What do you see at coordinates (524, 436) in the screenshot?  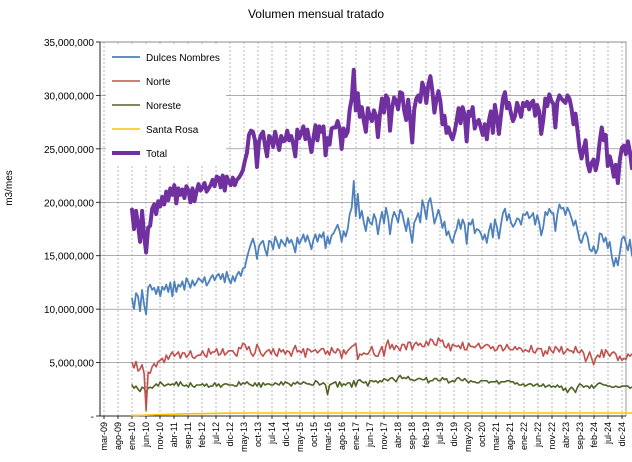 I see `x-tick-label: ene-22` at bounding box center [524, 436].